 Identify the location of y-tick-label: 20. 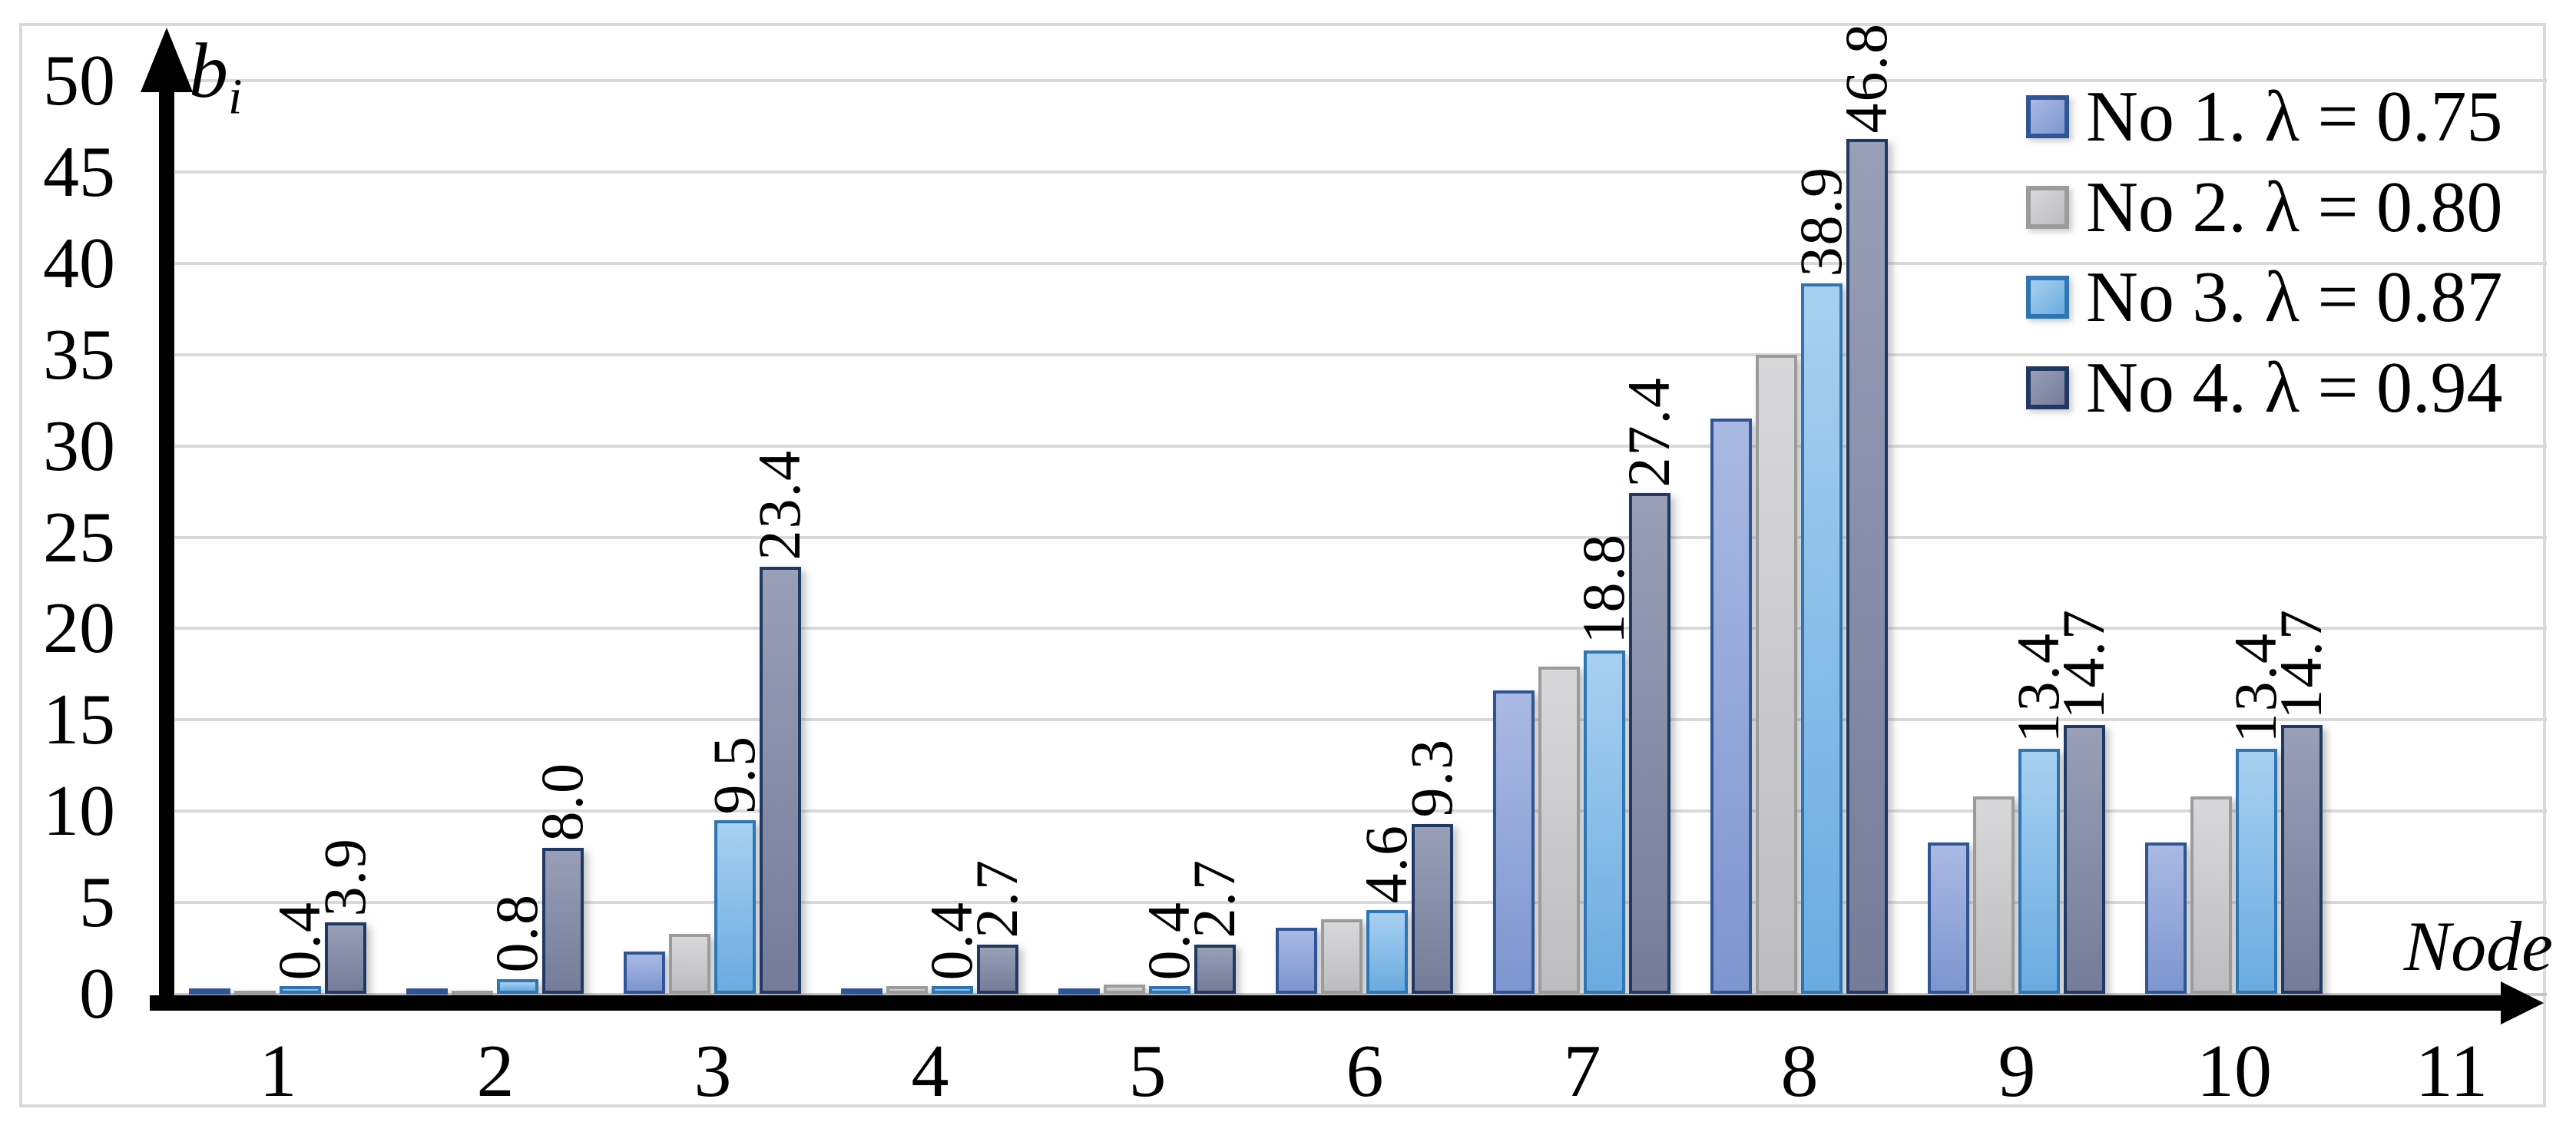
(79, 628).